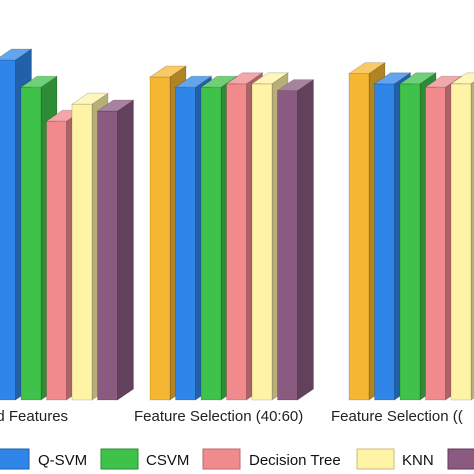 The height and width of the screenshot is (474, 474). Describe the element at coordinates (185, 243) in the screenshot. I see `bar-cat1-series1-front` at that location.